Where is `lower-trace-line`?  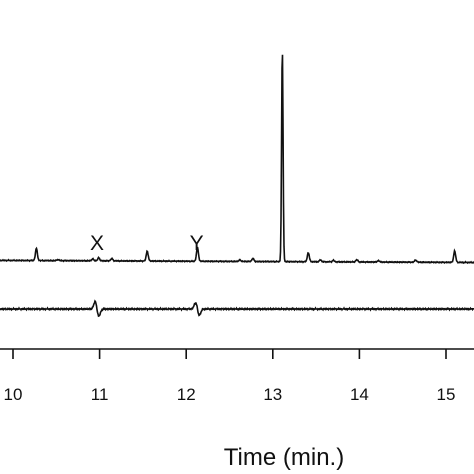
lower-trace-line is located at coordinates (237, 308).